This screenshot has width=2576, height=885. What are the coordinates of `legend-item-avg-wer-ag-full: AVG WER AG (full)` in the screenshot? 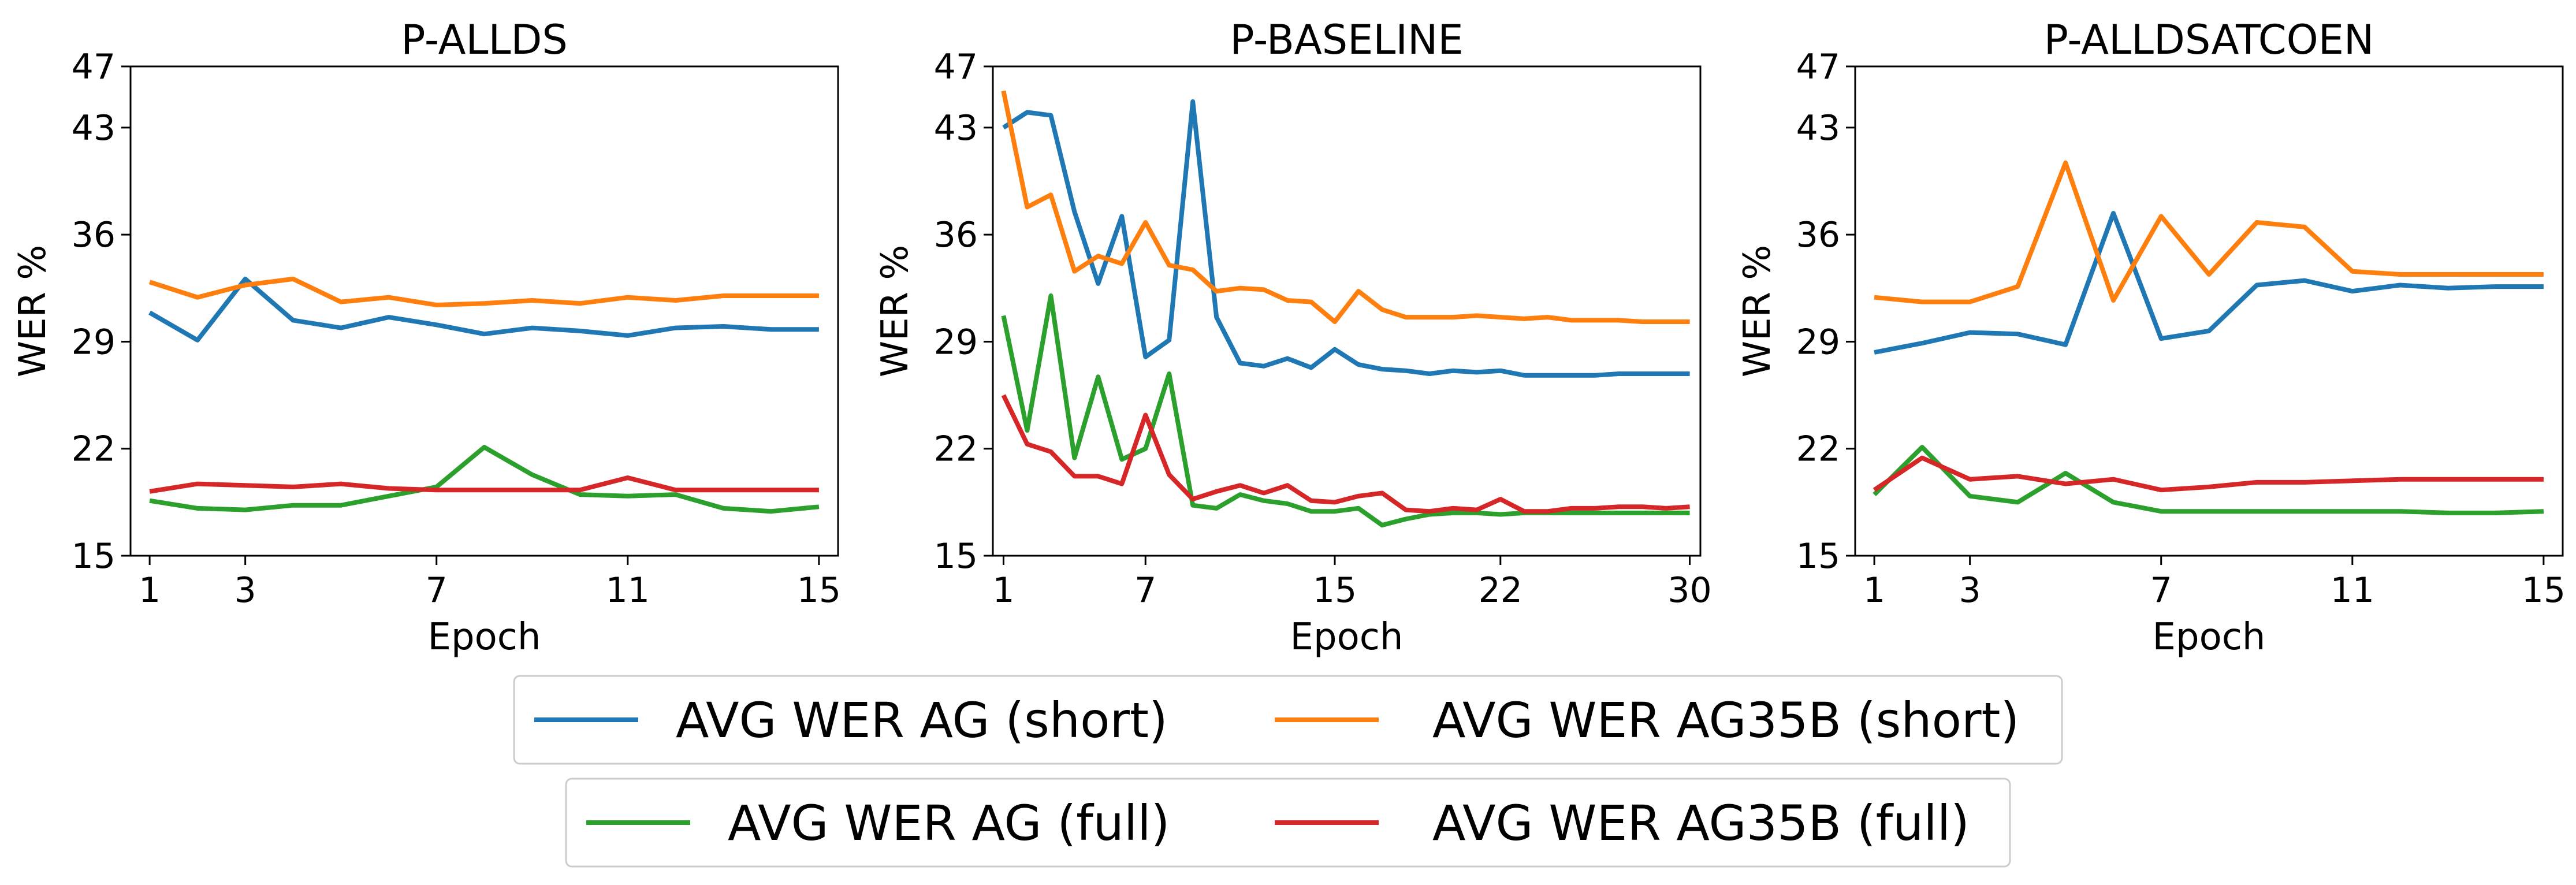 It's located at (878, 823).